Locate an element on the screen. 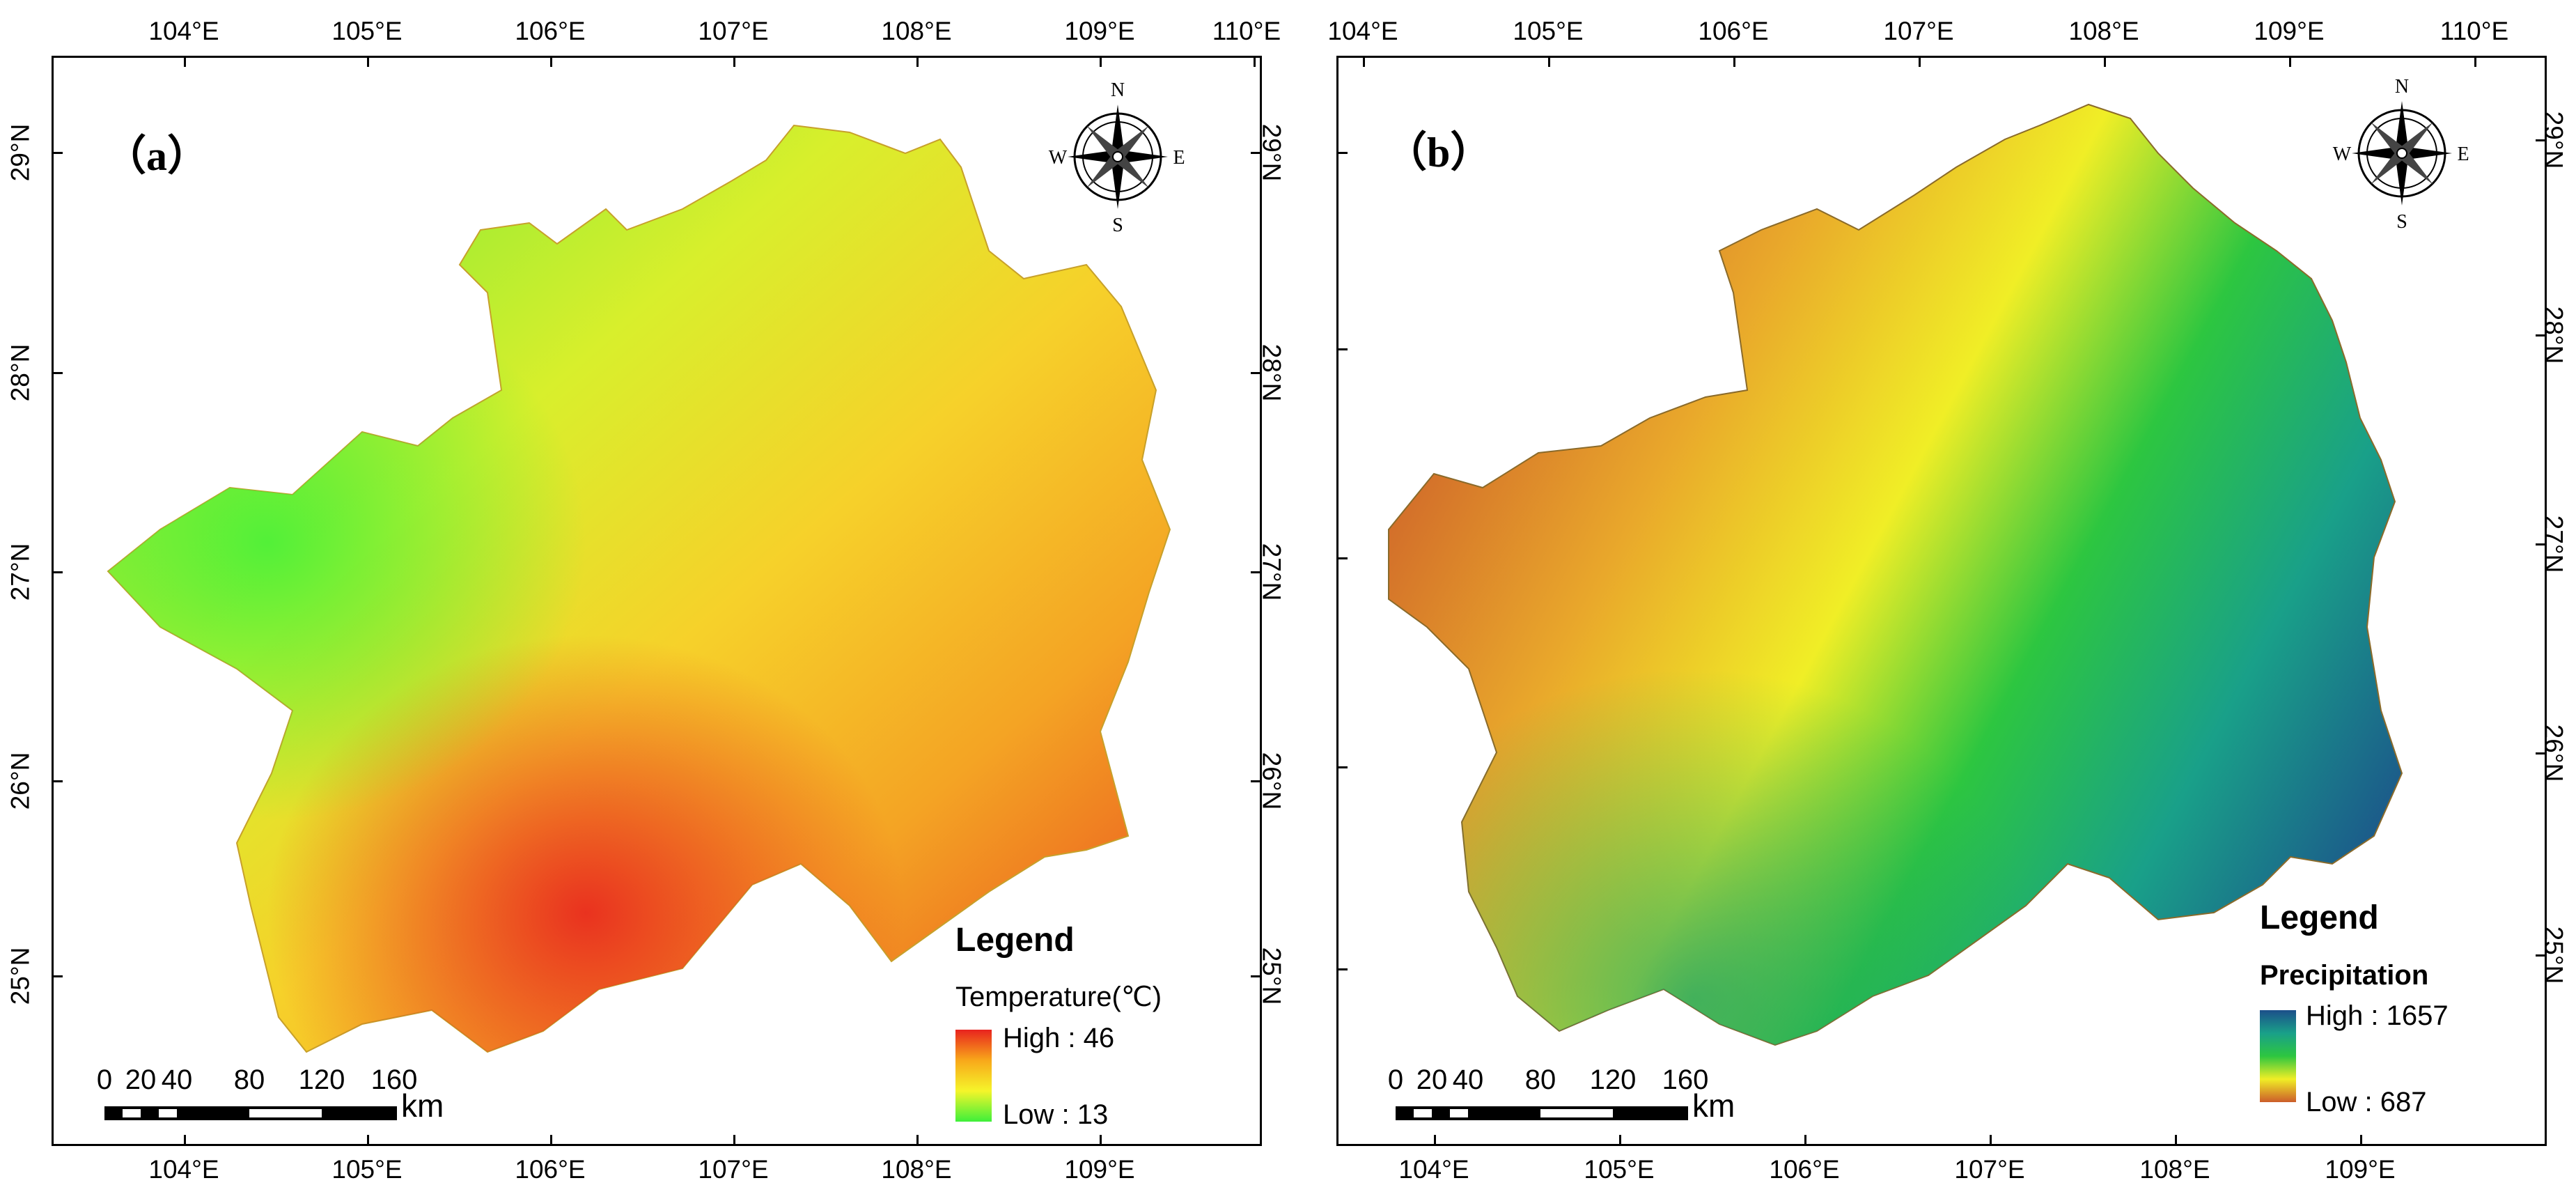 Image resolution: width=2576 pixels, height=1192 pixels. latitude-label-right: 28°N is located at coordinates (1271, 372).